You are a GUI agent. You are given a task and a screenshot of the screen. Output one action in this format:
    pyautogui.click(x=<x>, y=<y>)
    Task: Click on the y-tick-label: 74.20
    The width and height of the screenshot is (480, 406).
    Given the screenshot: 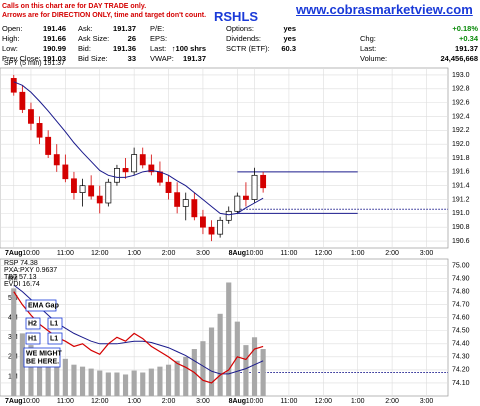 What is the action you would take?
    pyautogui.click(x=461, y=370)
    